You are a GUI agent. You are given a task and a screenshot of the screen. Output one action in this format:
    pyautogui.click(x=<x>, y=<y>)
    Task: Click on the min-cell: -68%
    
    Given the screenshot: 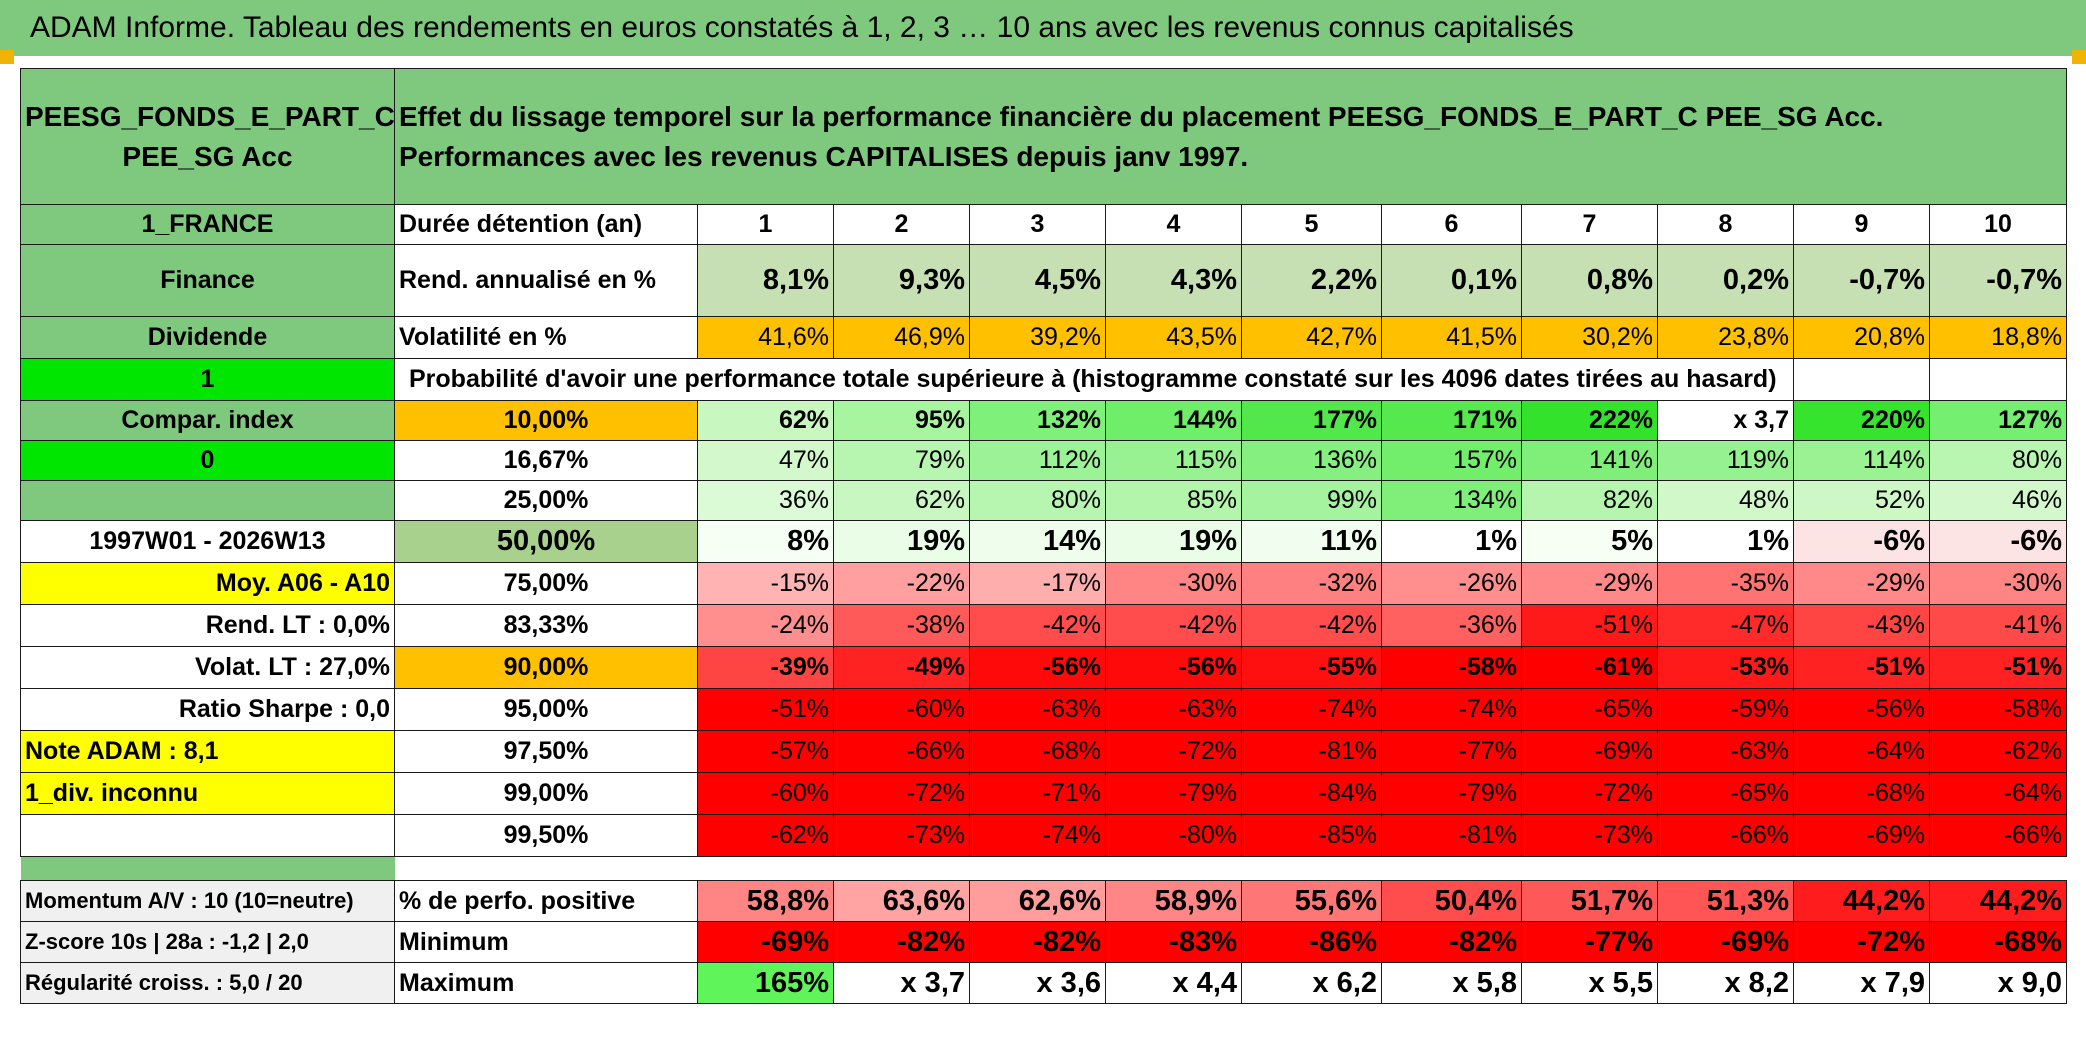 What is the action you would take?
    pyautogui.click(x=1998, y=942)
    